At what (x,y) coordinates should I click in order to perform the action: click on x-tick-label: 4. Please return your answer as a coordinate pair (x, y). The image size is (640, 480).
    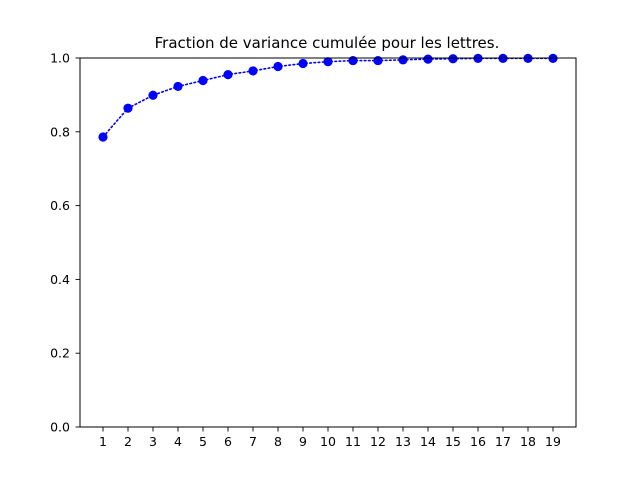
    Looking at the image, I should click on (178, 441).